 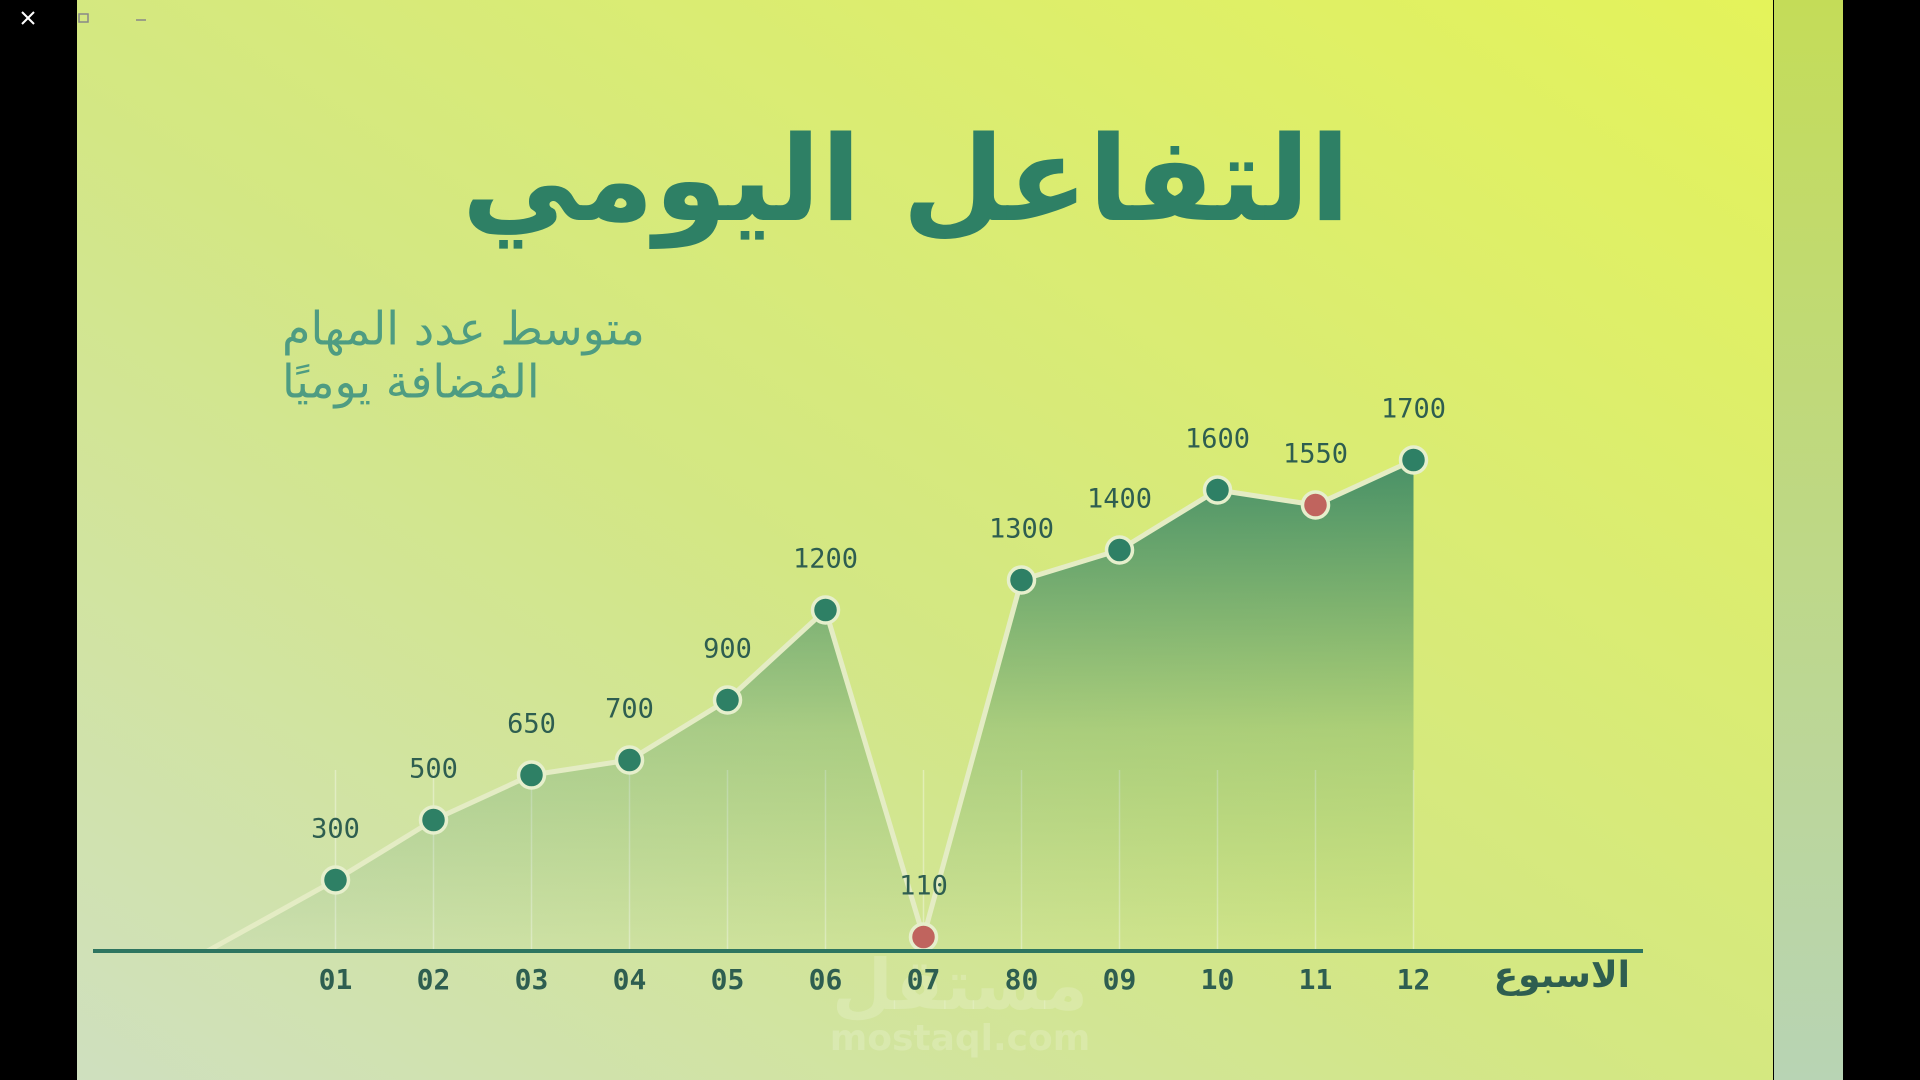 I want to click on value-label: 650, so click(x=531, y=724).